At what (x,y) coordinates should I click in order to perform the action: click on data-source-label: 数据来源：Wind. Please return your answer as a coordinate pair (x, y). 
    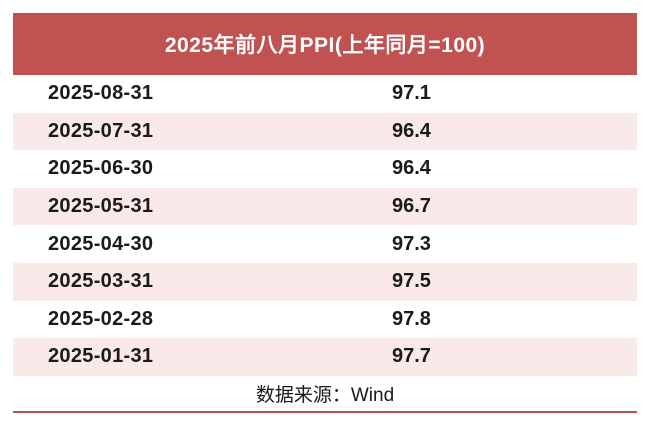
    Looking at the image, I should click on (325, 395).